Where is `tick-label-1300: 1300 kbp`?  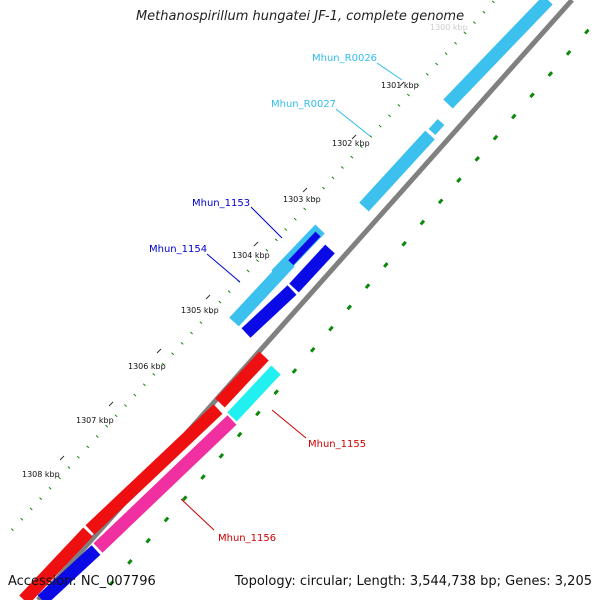
tick-label-1300: 1300 kbp is located at coordinates (449, 27).